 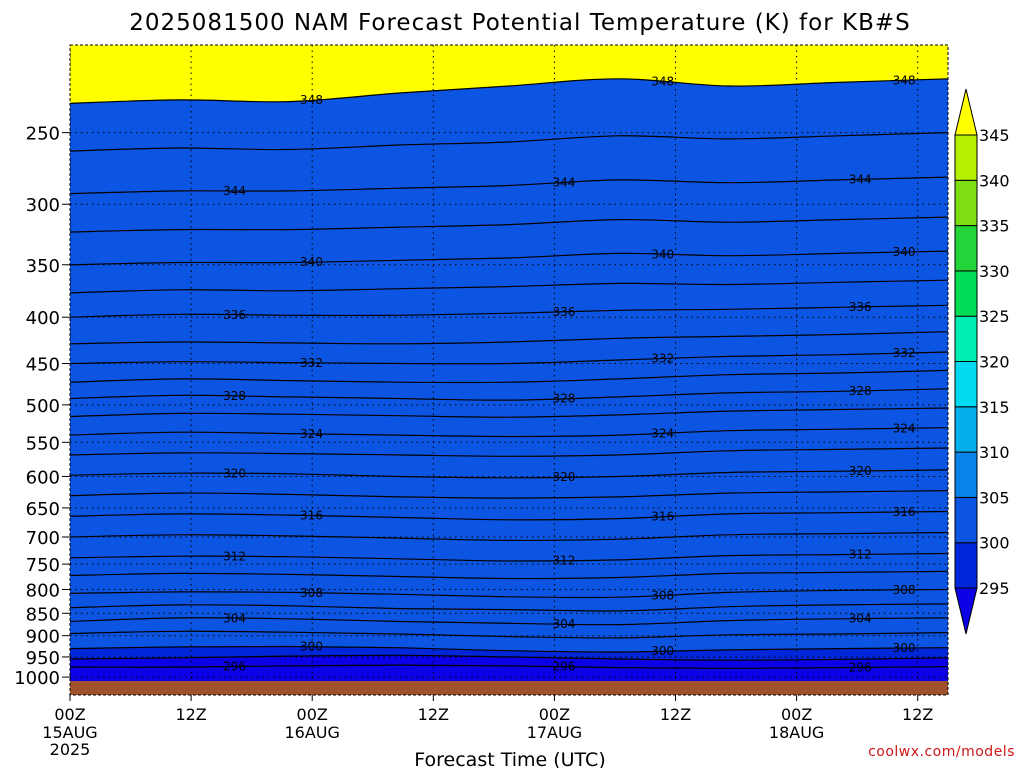 What do you see at coordinates (994, 407) in the screenshot?
I see `colorbar-label: 315` at bounding box center [994, 407].